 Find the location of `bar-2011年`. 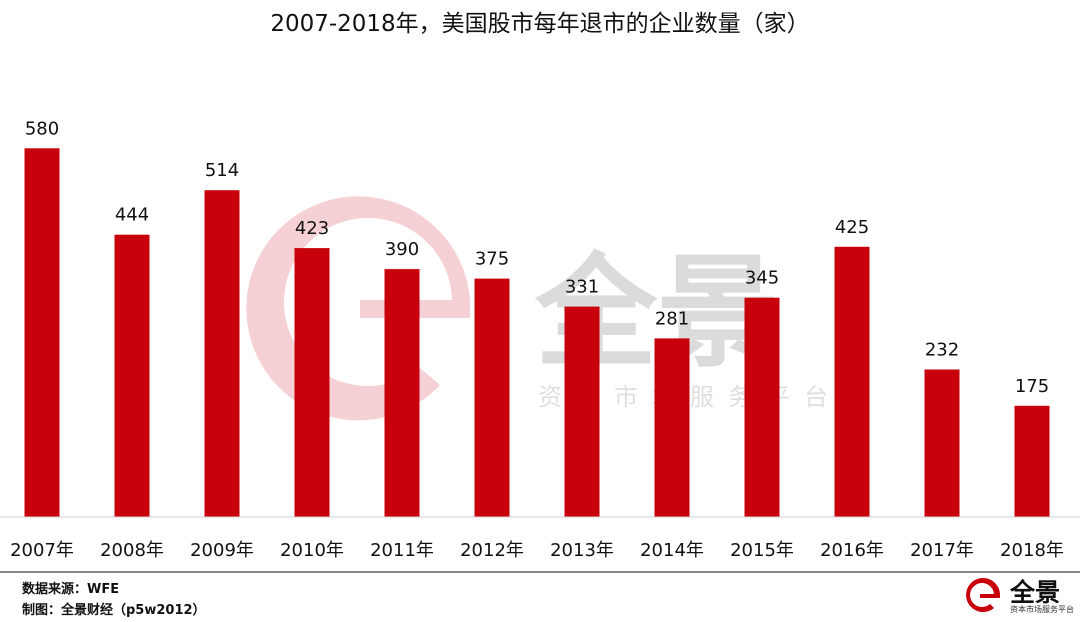

bar-2011年 is located at coordinates (402, 393).